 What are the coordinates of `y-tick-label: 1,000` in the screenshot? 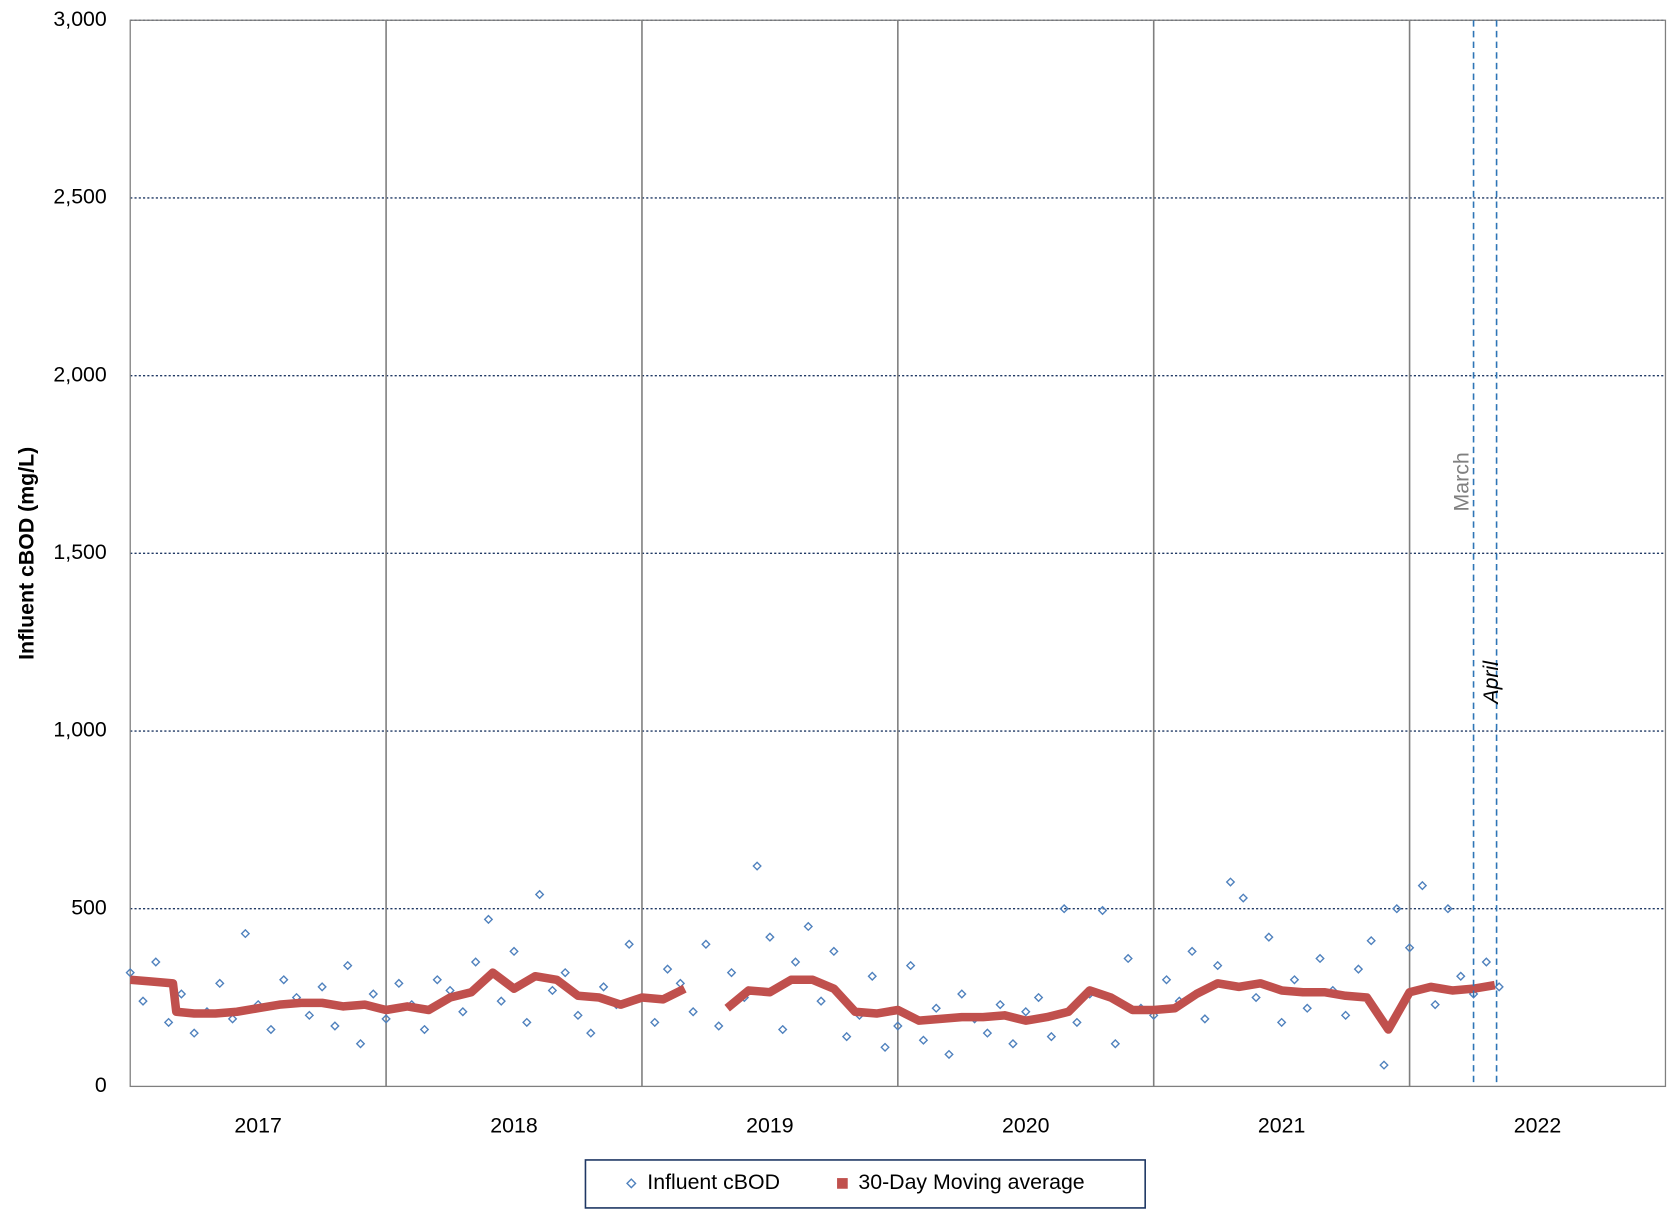 It's located at (79, 730).